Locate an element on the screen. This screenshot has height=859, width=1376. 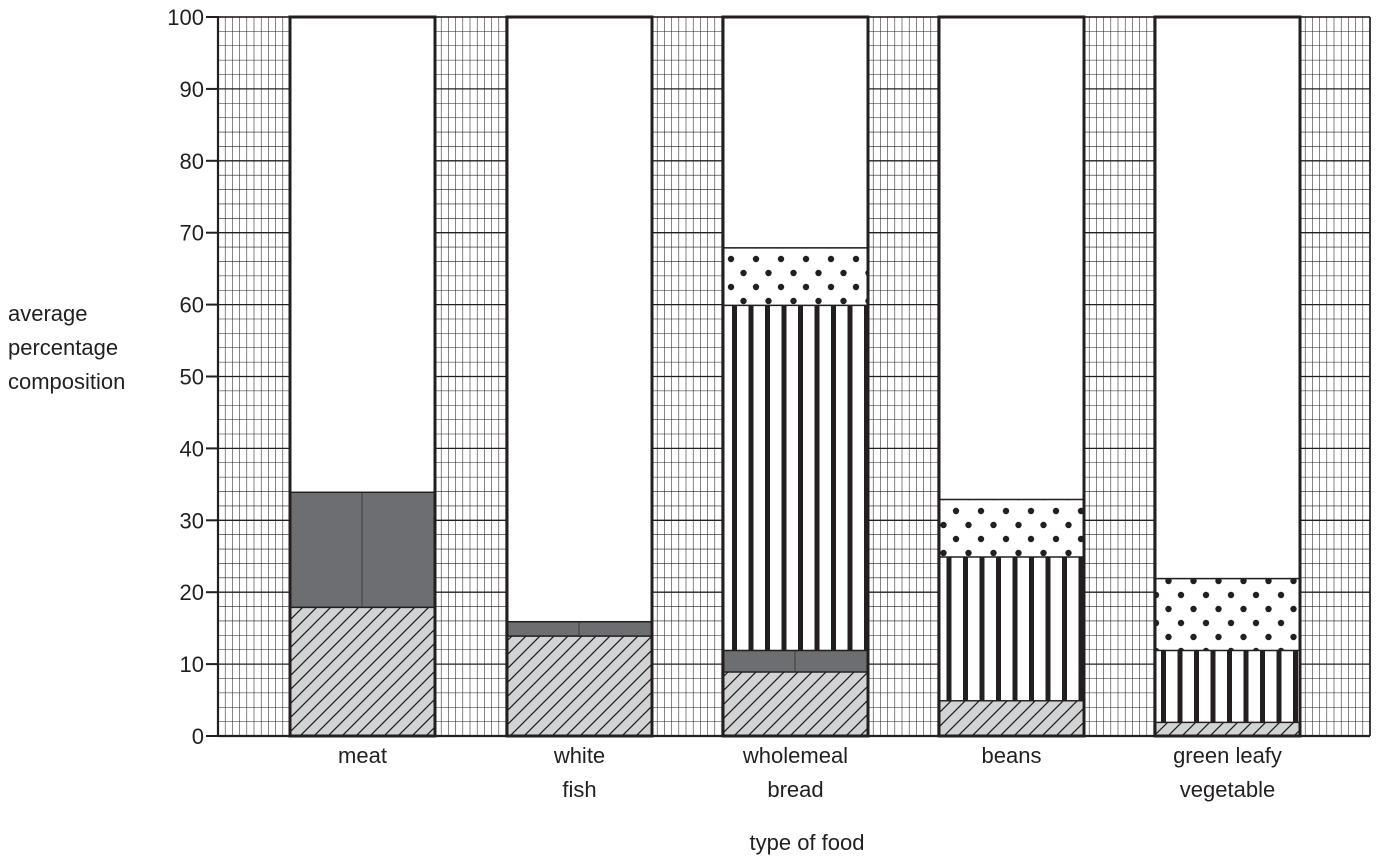
y-tick-label: 50 is located at coordinates (192, 377).